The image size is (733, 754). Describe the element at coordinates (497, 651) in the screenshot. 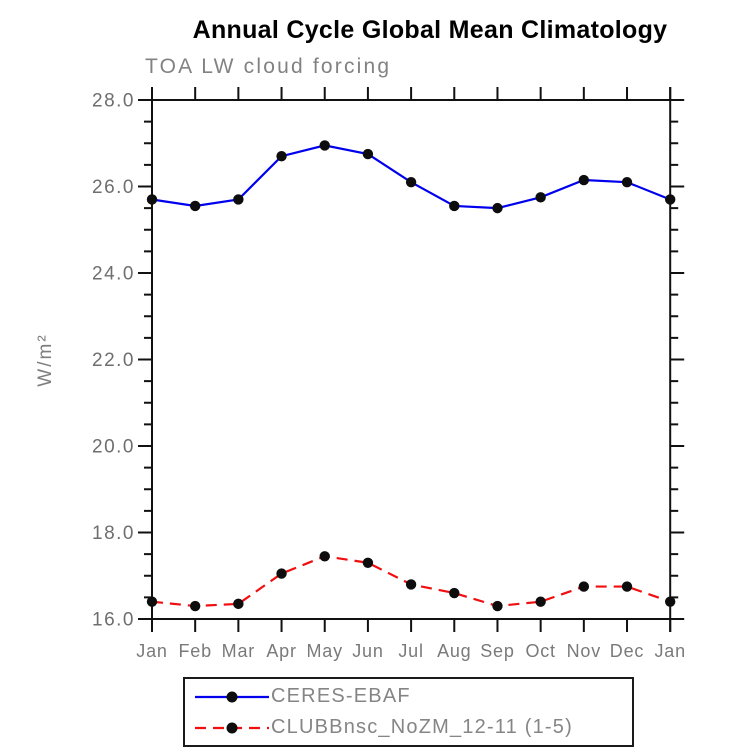

I see `x-tick-label: Sep` at that location.